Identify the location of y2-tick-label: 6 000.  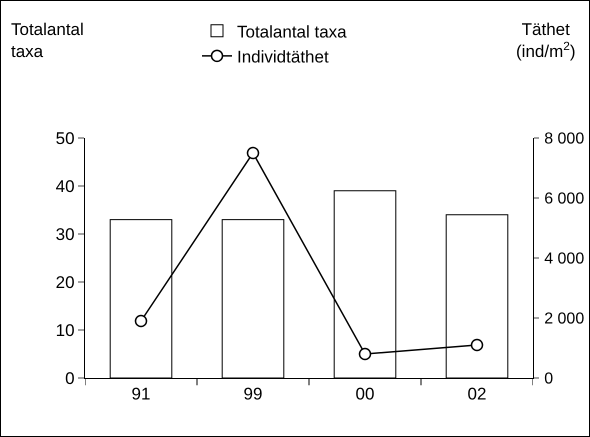
(564, 199).